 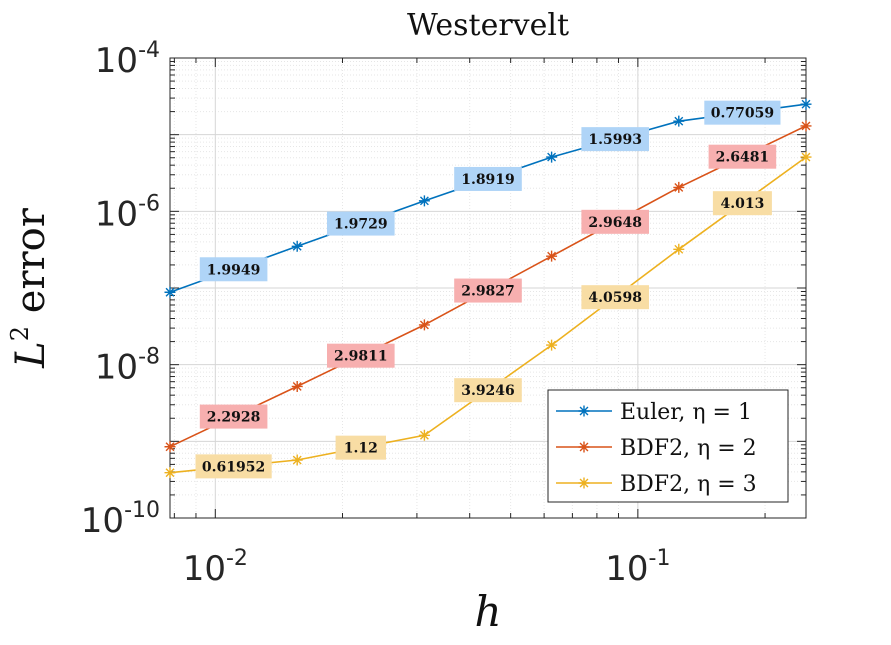 What do you see at coordinates (127, 212) in the screenshot?
I see `y-tick-label: 10⁻⁶` at bounding box center [127, 212].